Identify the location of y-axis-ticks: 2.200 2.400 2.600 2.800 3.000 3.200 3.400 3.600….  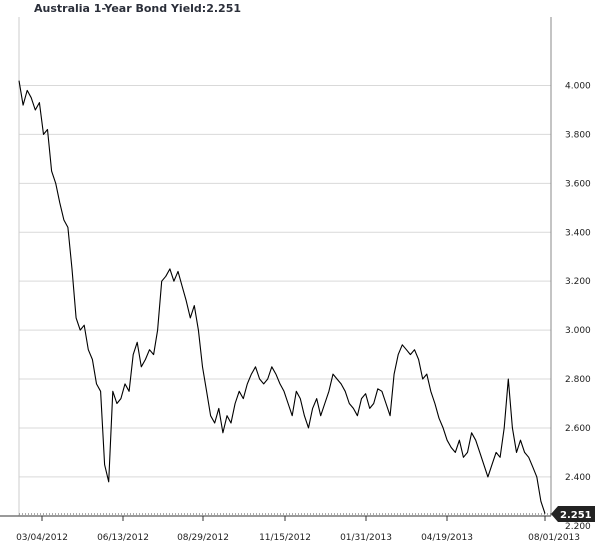
(578, 306).